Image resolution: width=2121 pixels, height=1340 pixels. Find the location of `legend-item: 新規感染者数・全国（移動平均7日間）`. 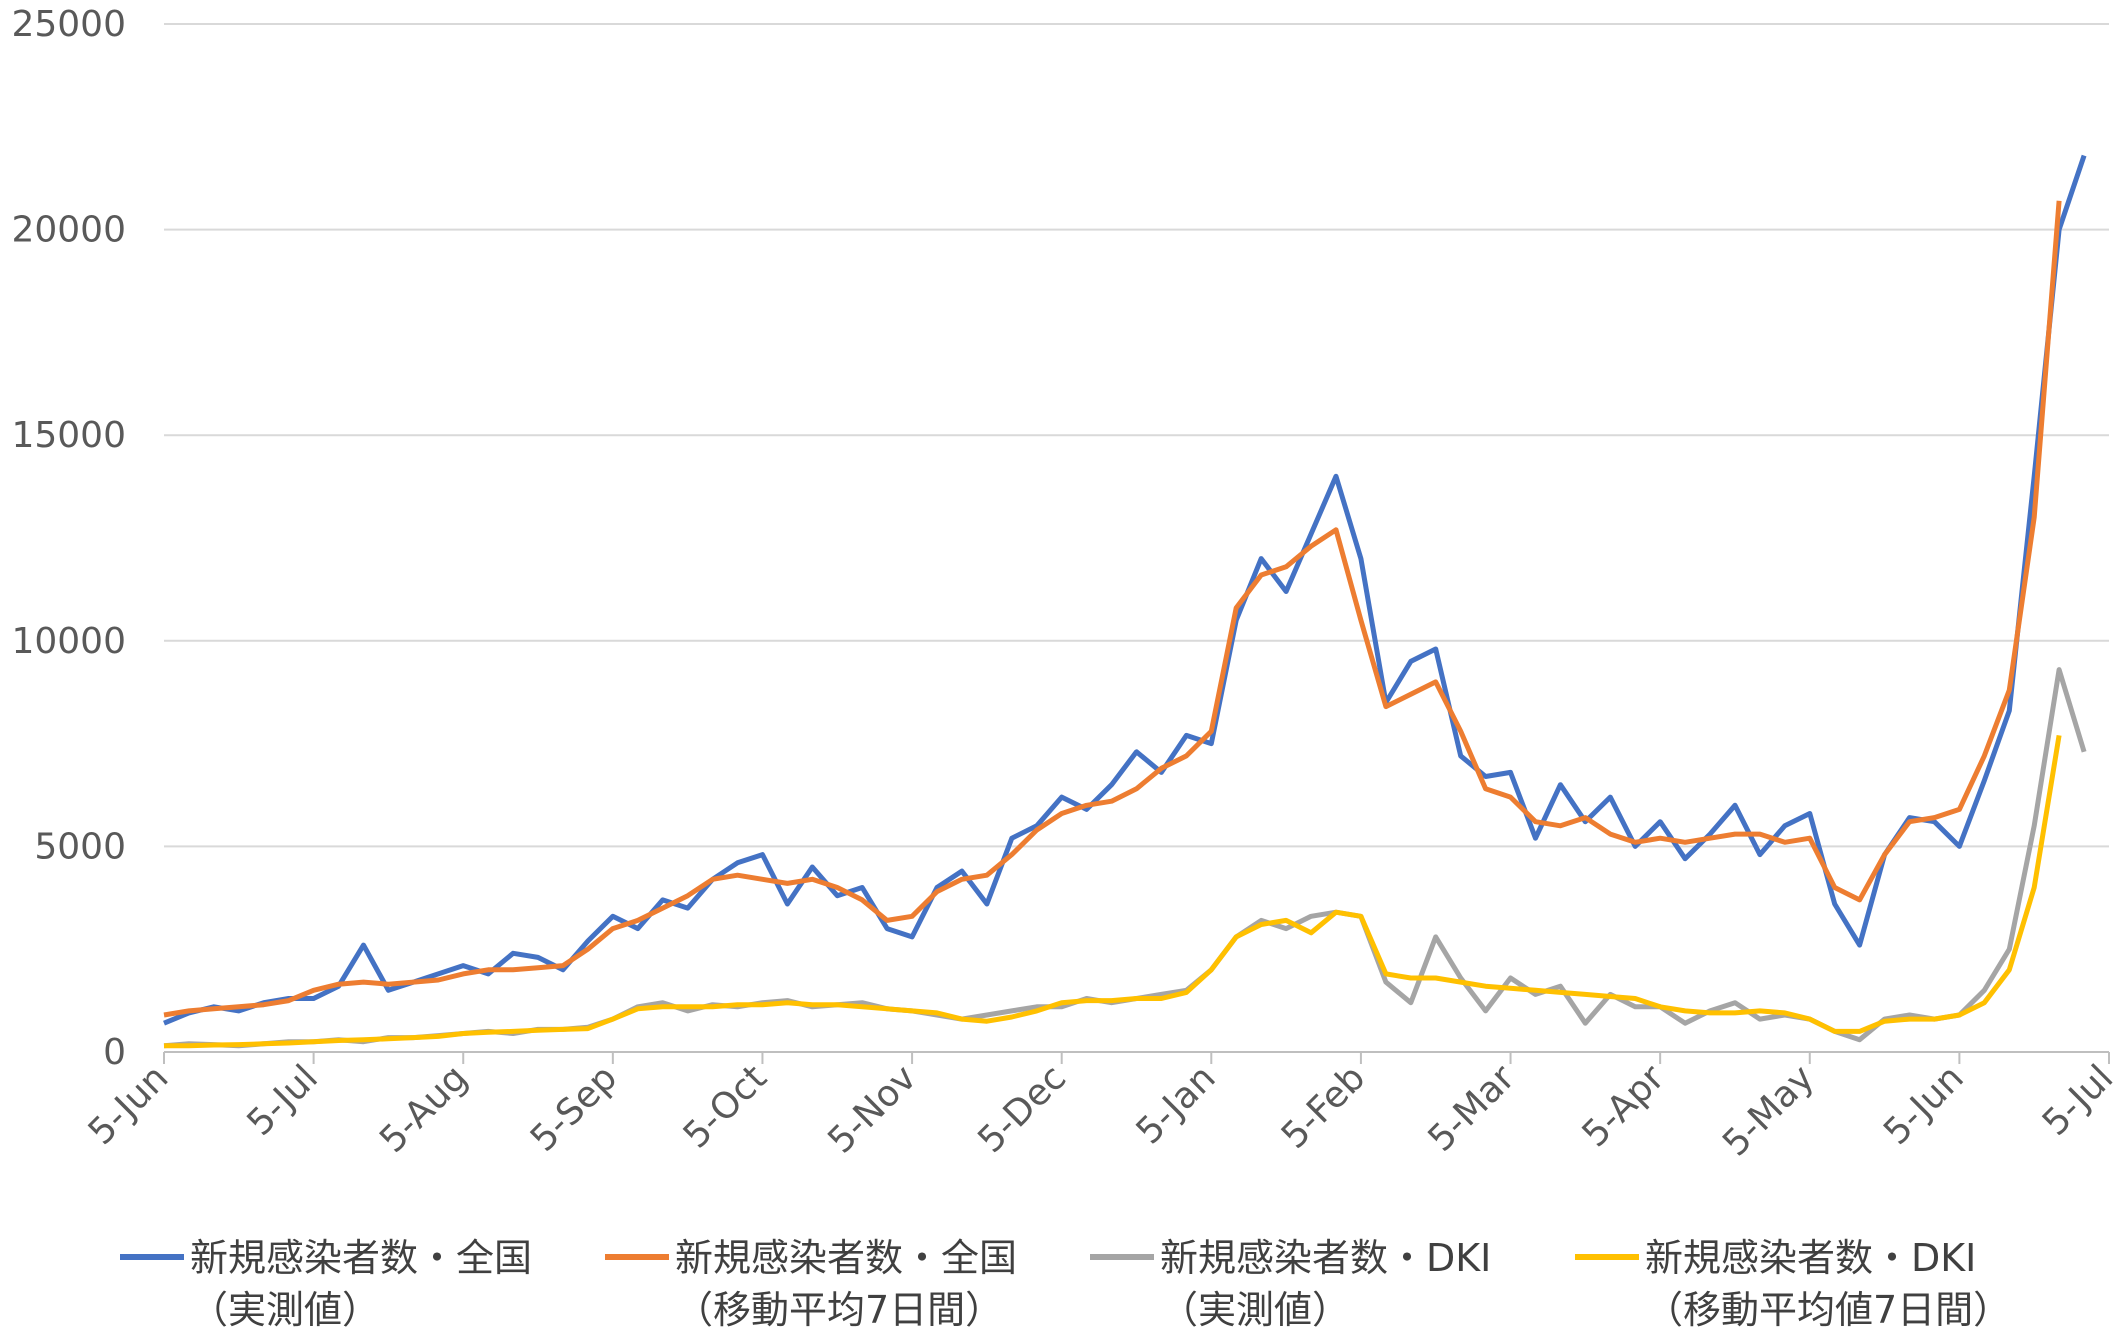

legend-item: 新規感染者数・全国（移動平均7日間） is located at coordinates (847, 1284).